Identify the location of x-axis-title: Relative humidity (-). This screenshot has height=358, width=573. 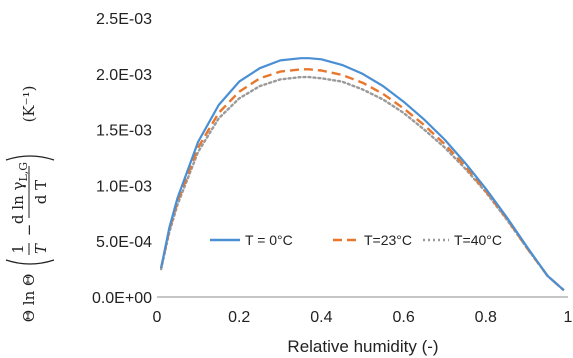
(362, 346).